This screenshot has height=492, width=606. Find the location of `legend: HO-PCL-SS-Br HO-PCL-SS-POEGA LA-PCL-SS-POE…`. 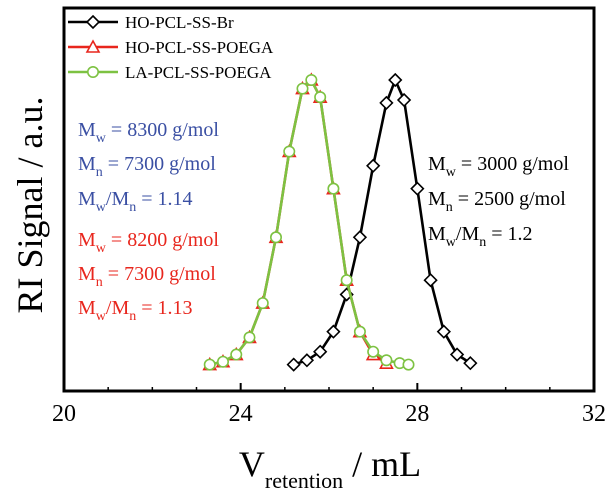

legend: HO-PCL-SS-Br HO-PCL-SS-POEGA LA-PCL-SS-POE… is located at coordinates (171, 47).